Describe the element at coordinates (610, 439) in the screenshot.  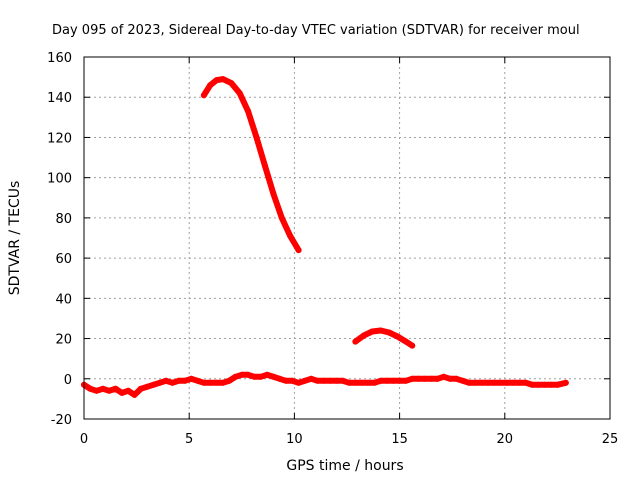
I see `x-tick-label: 25` at that location.